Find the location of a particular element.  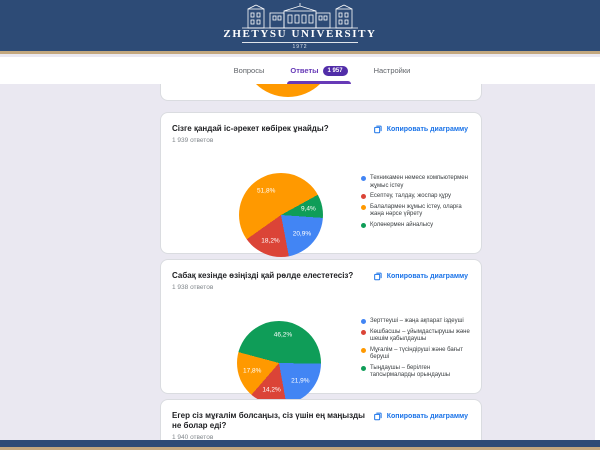

legend-item: Зерттеуші – жаңа ақпарат іздеуші is located at coordinates (419, 322).